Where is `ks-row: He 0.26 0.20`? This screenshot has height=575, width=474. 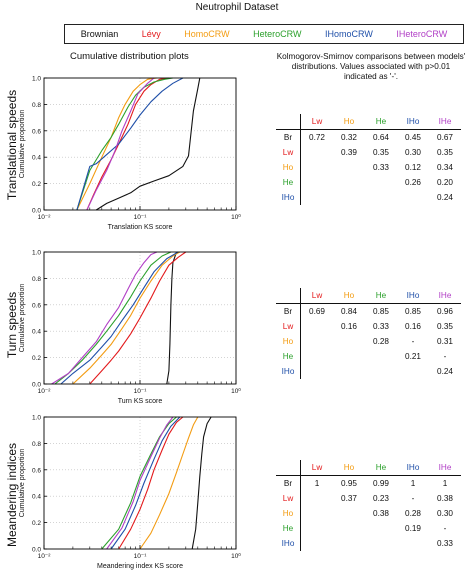
ks-row: He 0.26 0.20 is located at coordinates (368, 182).